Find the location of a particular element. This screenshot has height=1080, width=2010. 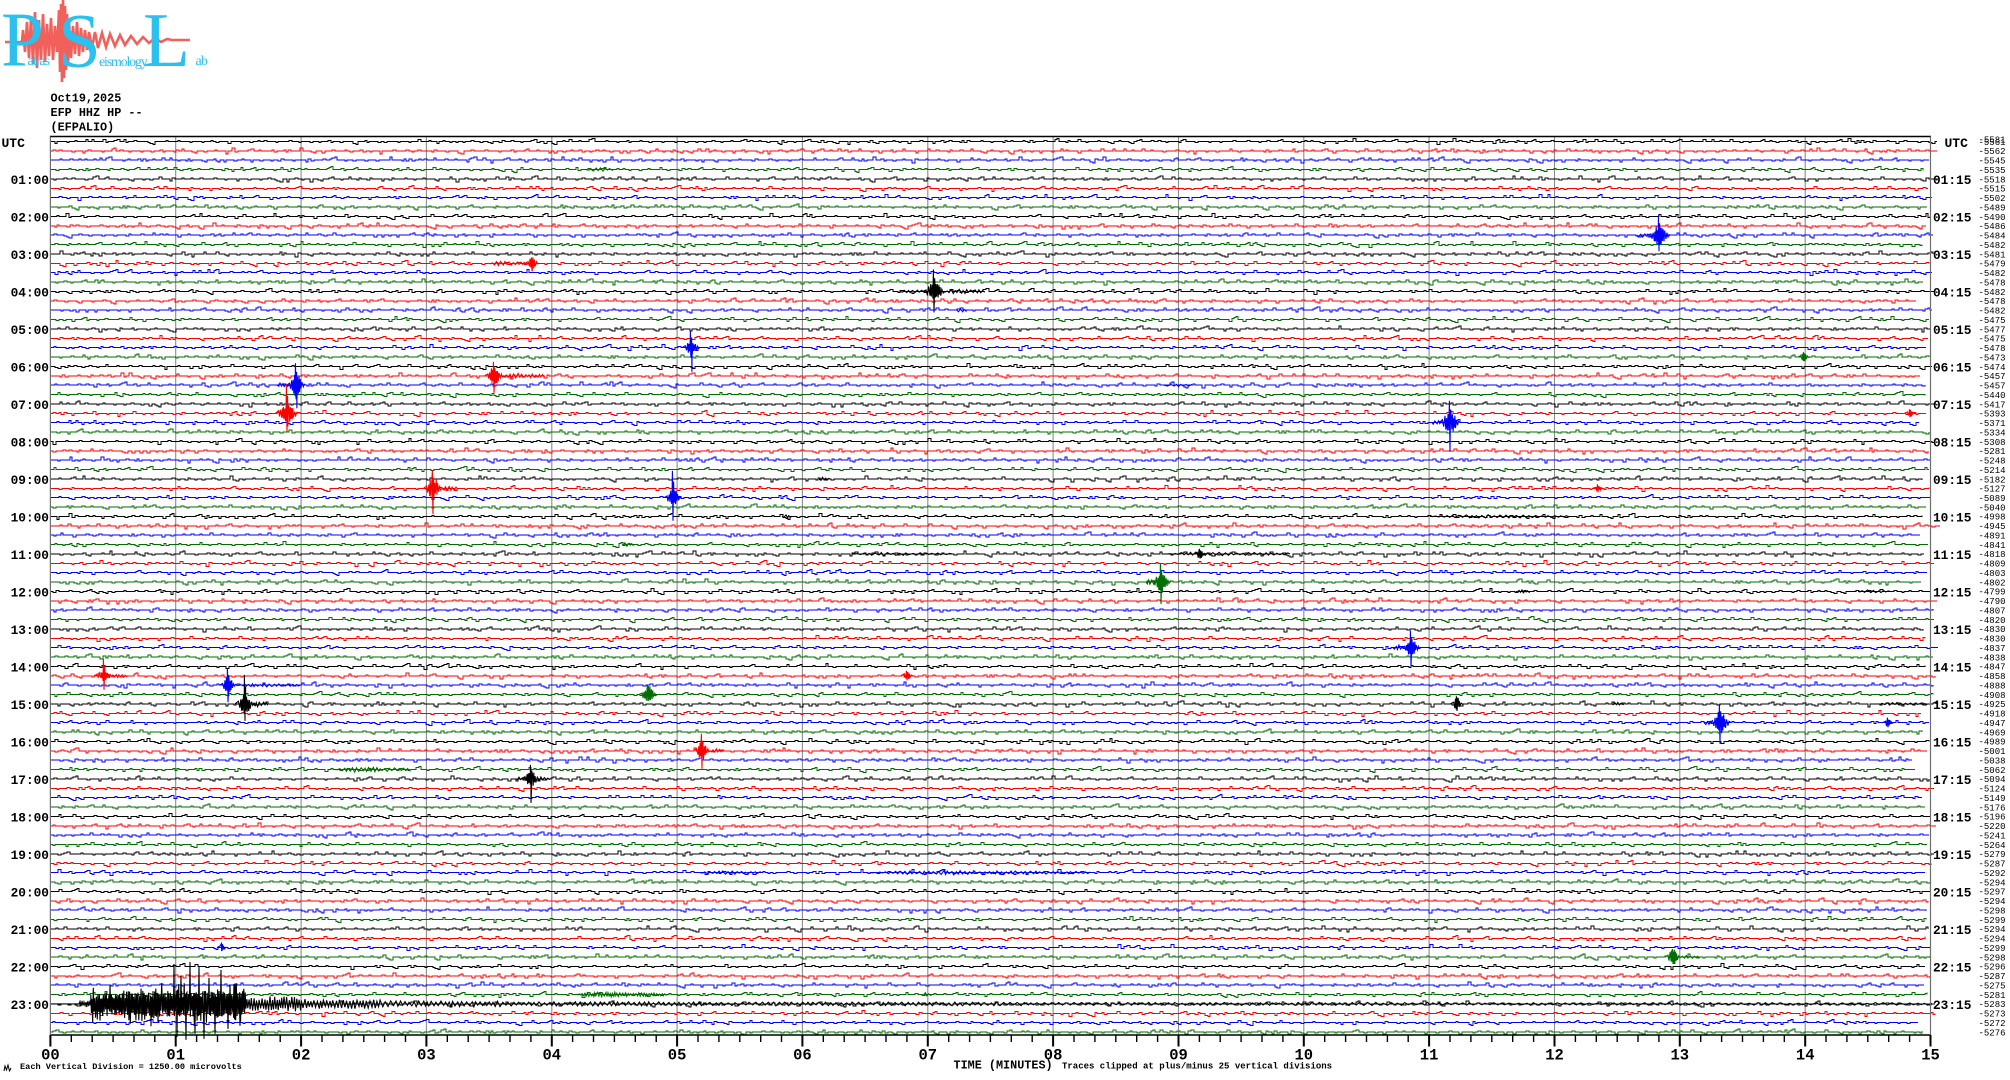

svg-text: -5481 is located at coordinates (1992, 255).